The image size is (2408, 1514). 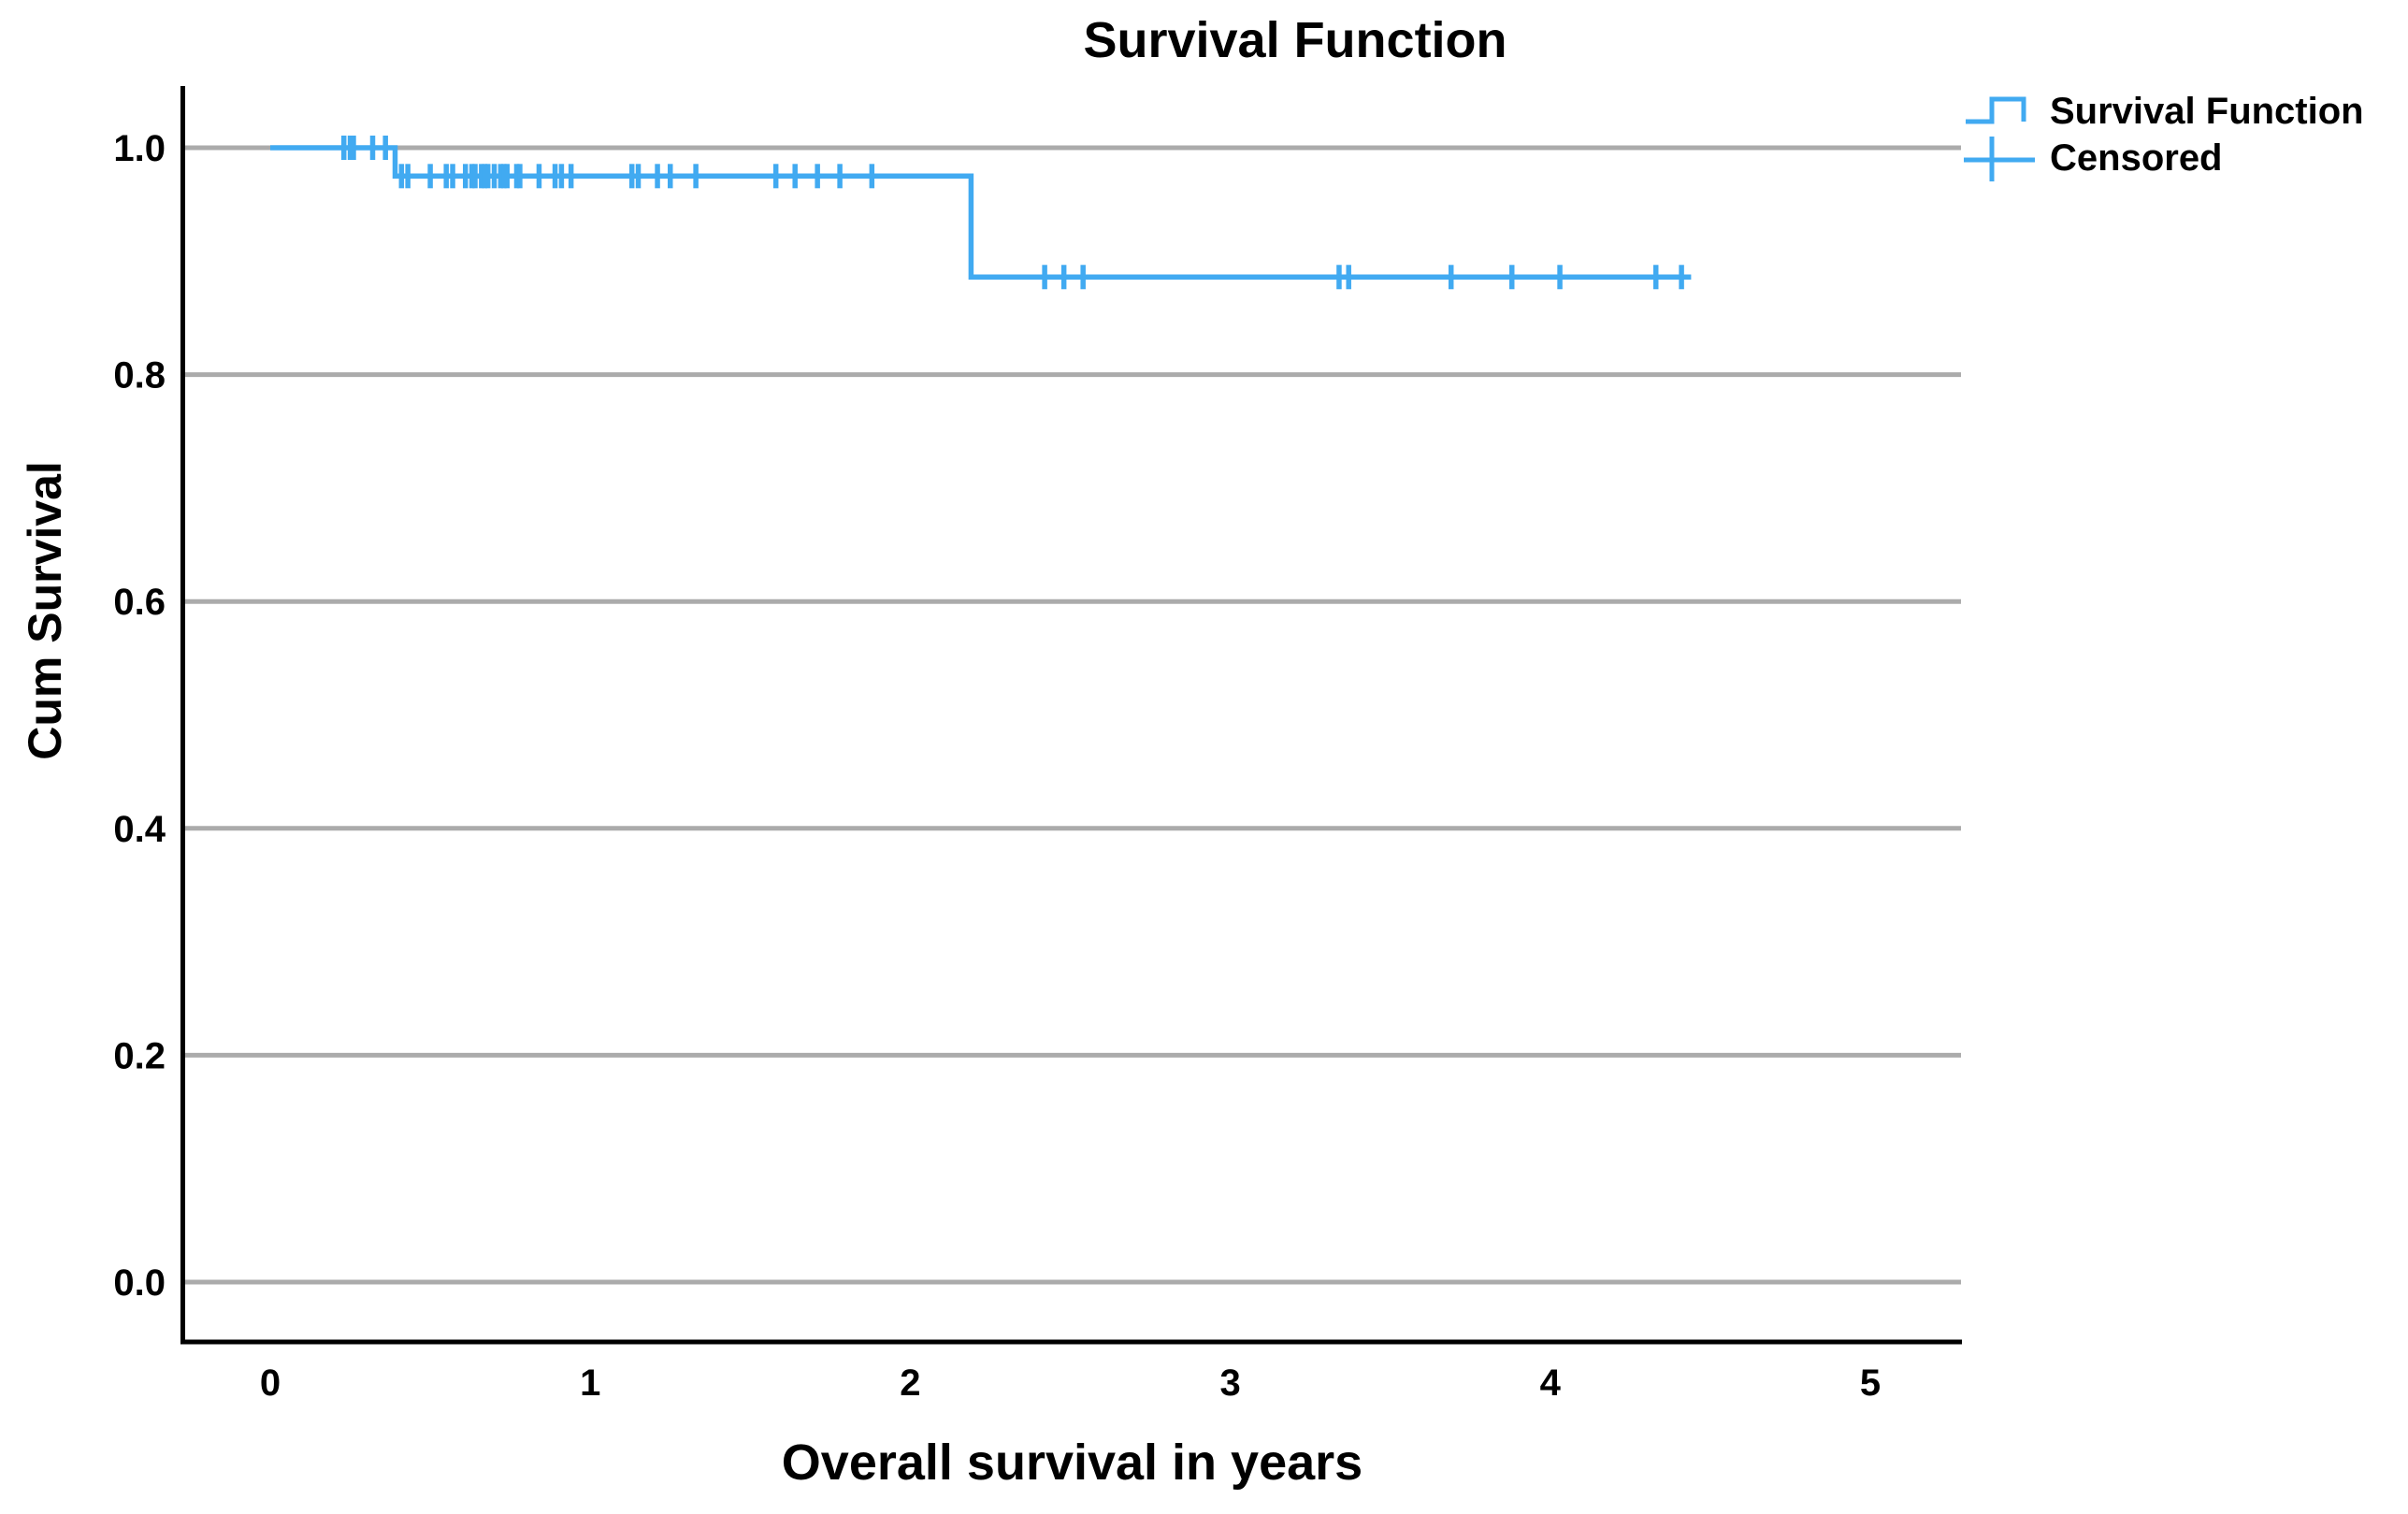 What do you see at coordinates (139, 602) in the screenshot?
I see `svg-text: 0.6` at bounding box center [139, 602].